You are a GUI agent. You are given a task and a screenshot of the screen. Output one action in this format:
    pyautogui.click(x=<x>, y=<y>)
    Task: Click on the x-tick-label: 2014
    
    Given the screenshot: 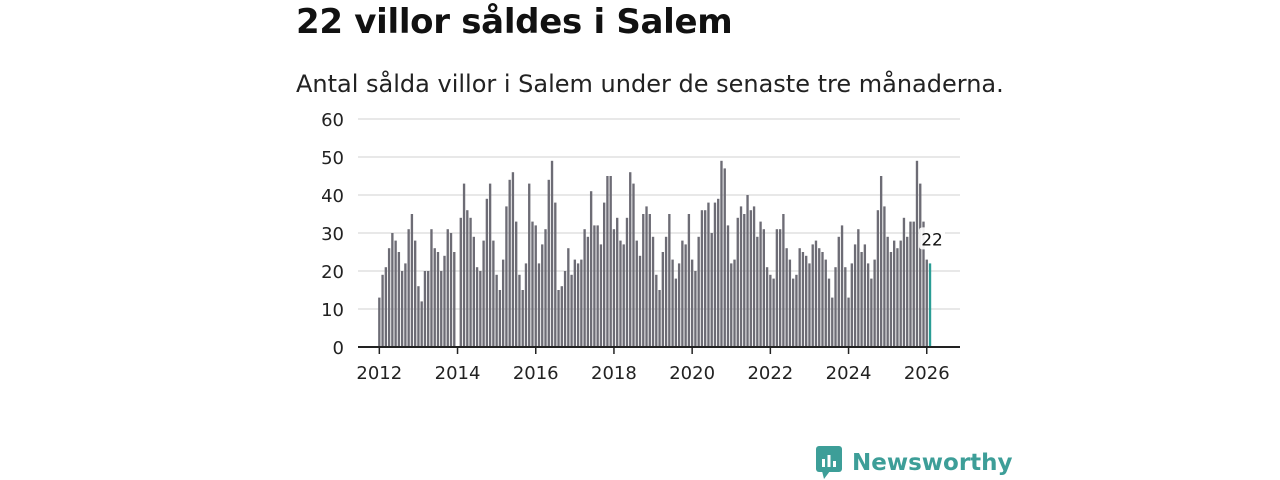 What is the action you would take?
    pyautogui.click(x=458, y=373)
    